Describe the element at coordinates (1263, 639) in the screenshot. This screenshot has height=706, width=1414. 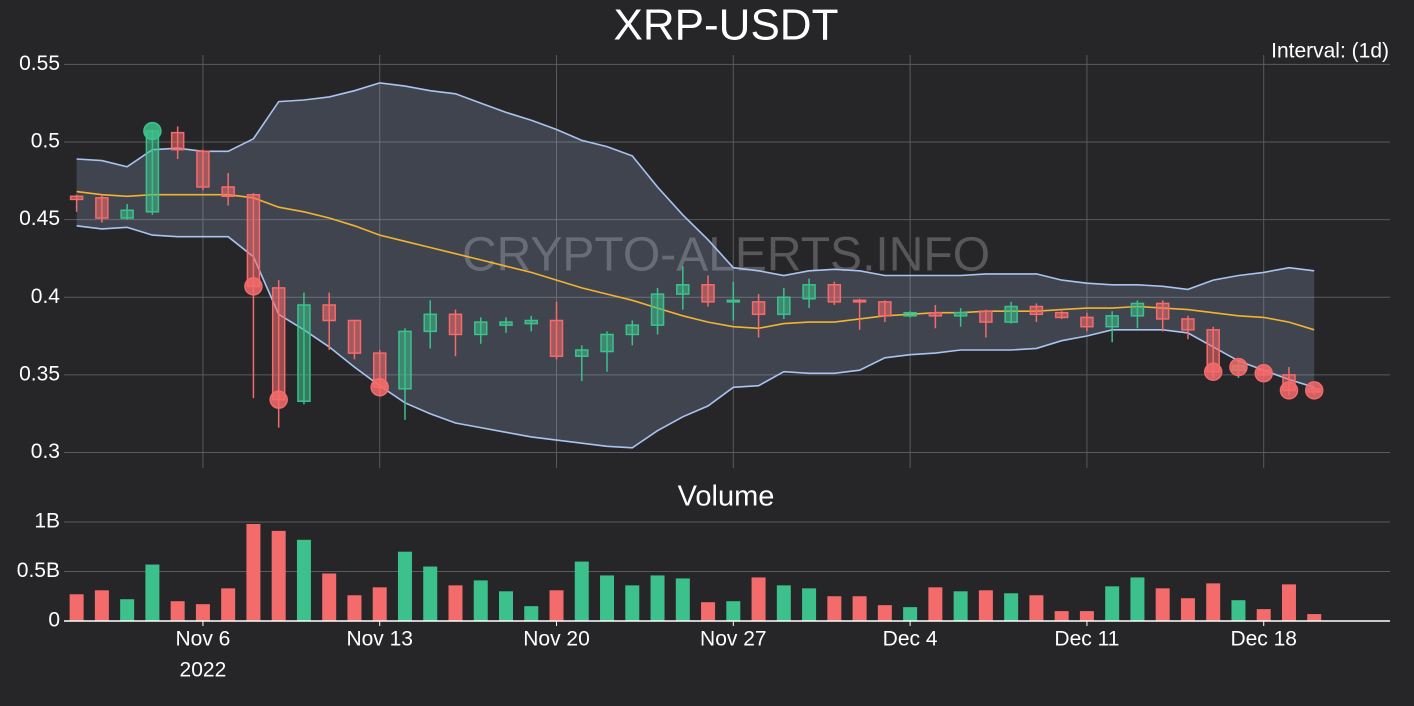
I see `x-tick-label: Dec 18` at that location.